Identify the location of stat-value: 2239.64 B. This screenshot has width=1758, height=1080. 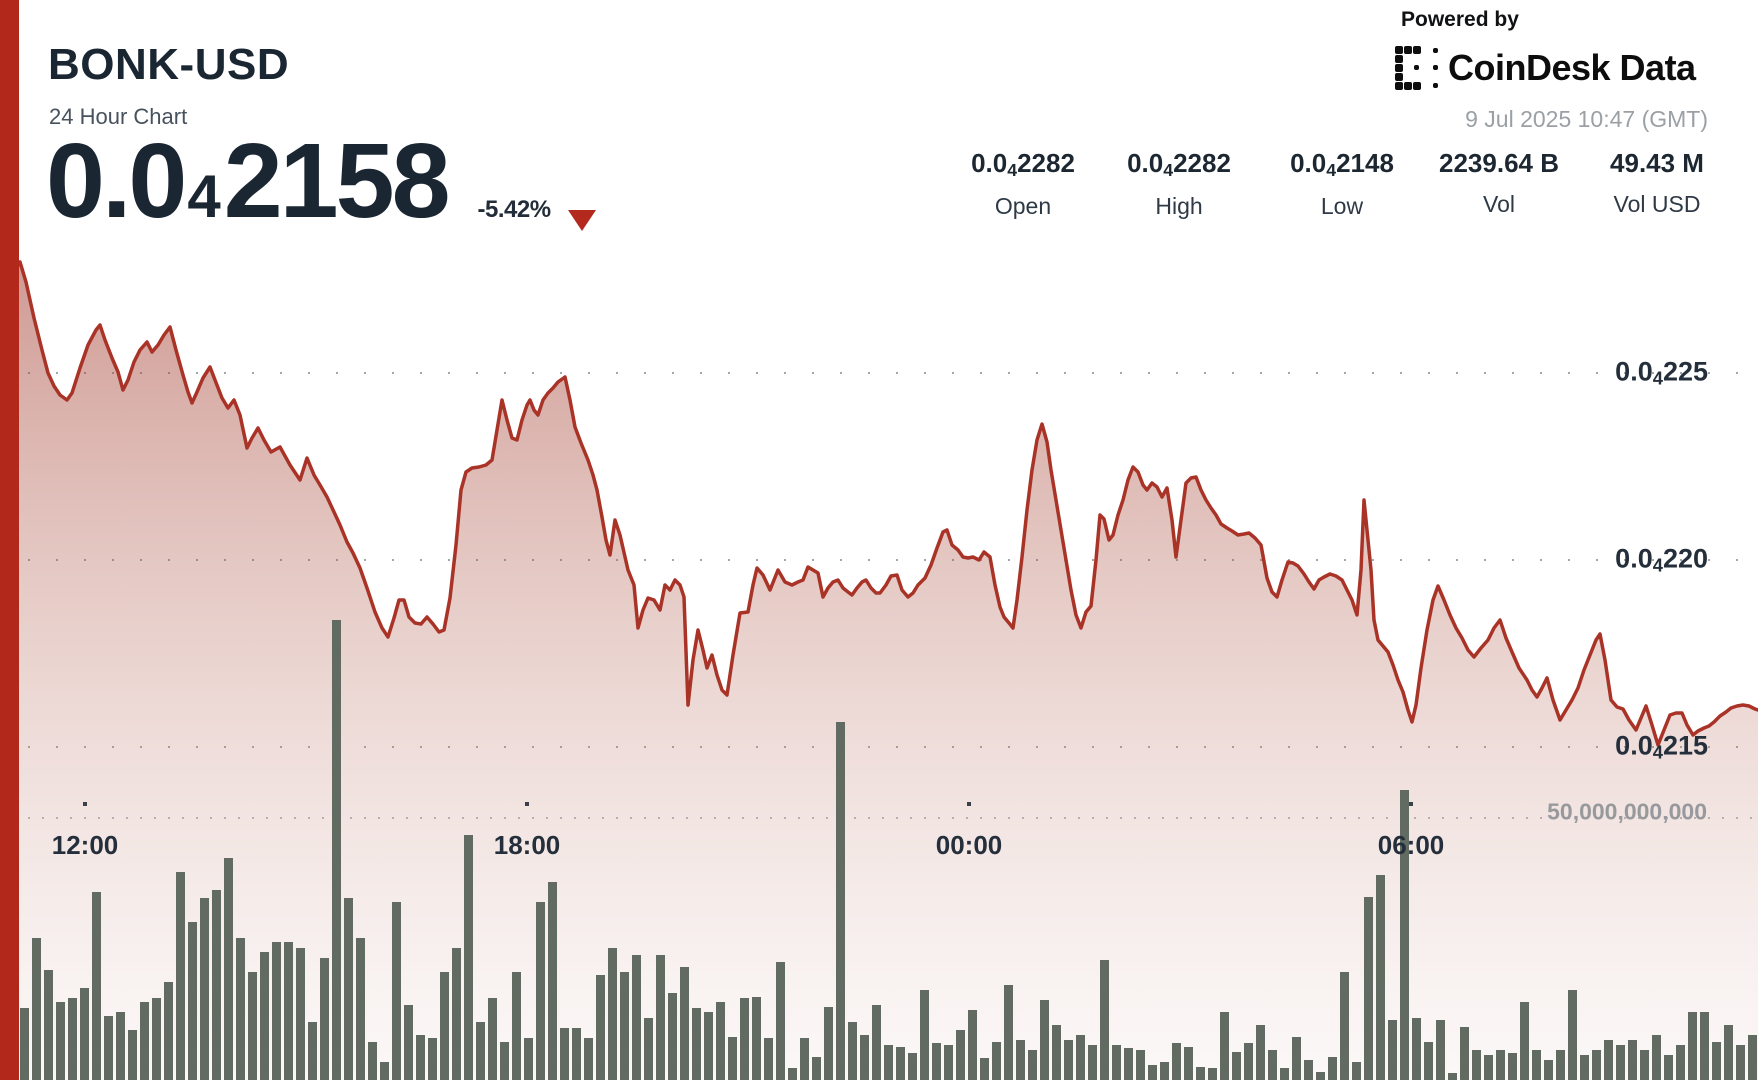
(1499, 163).